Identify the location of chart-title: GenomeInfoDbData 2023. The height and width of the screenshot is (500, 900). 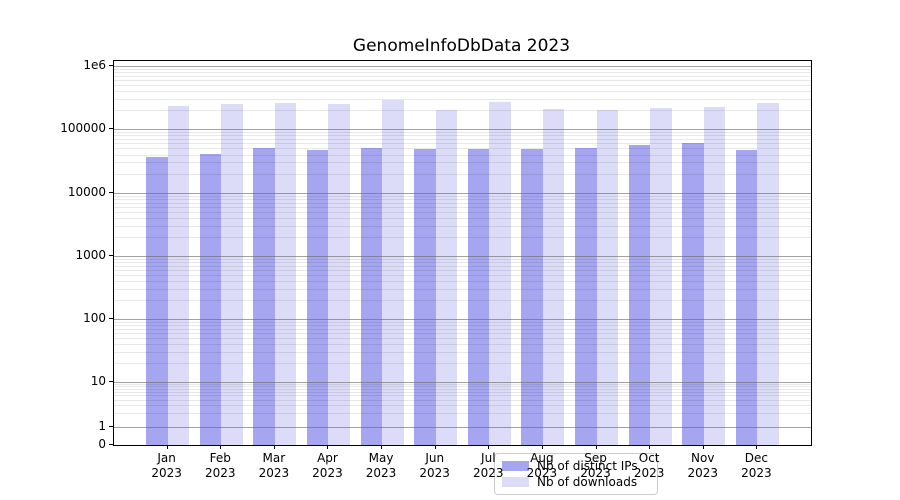
(461, 46).